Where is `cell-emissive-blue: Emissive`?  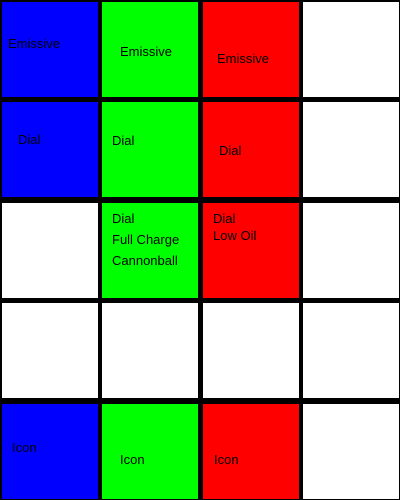 cell-emissive-blue: Emissive is located at coordinates (50, 49).